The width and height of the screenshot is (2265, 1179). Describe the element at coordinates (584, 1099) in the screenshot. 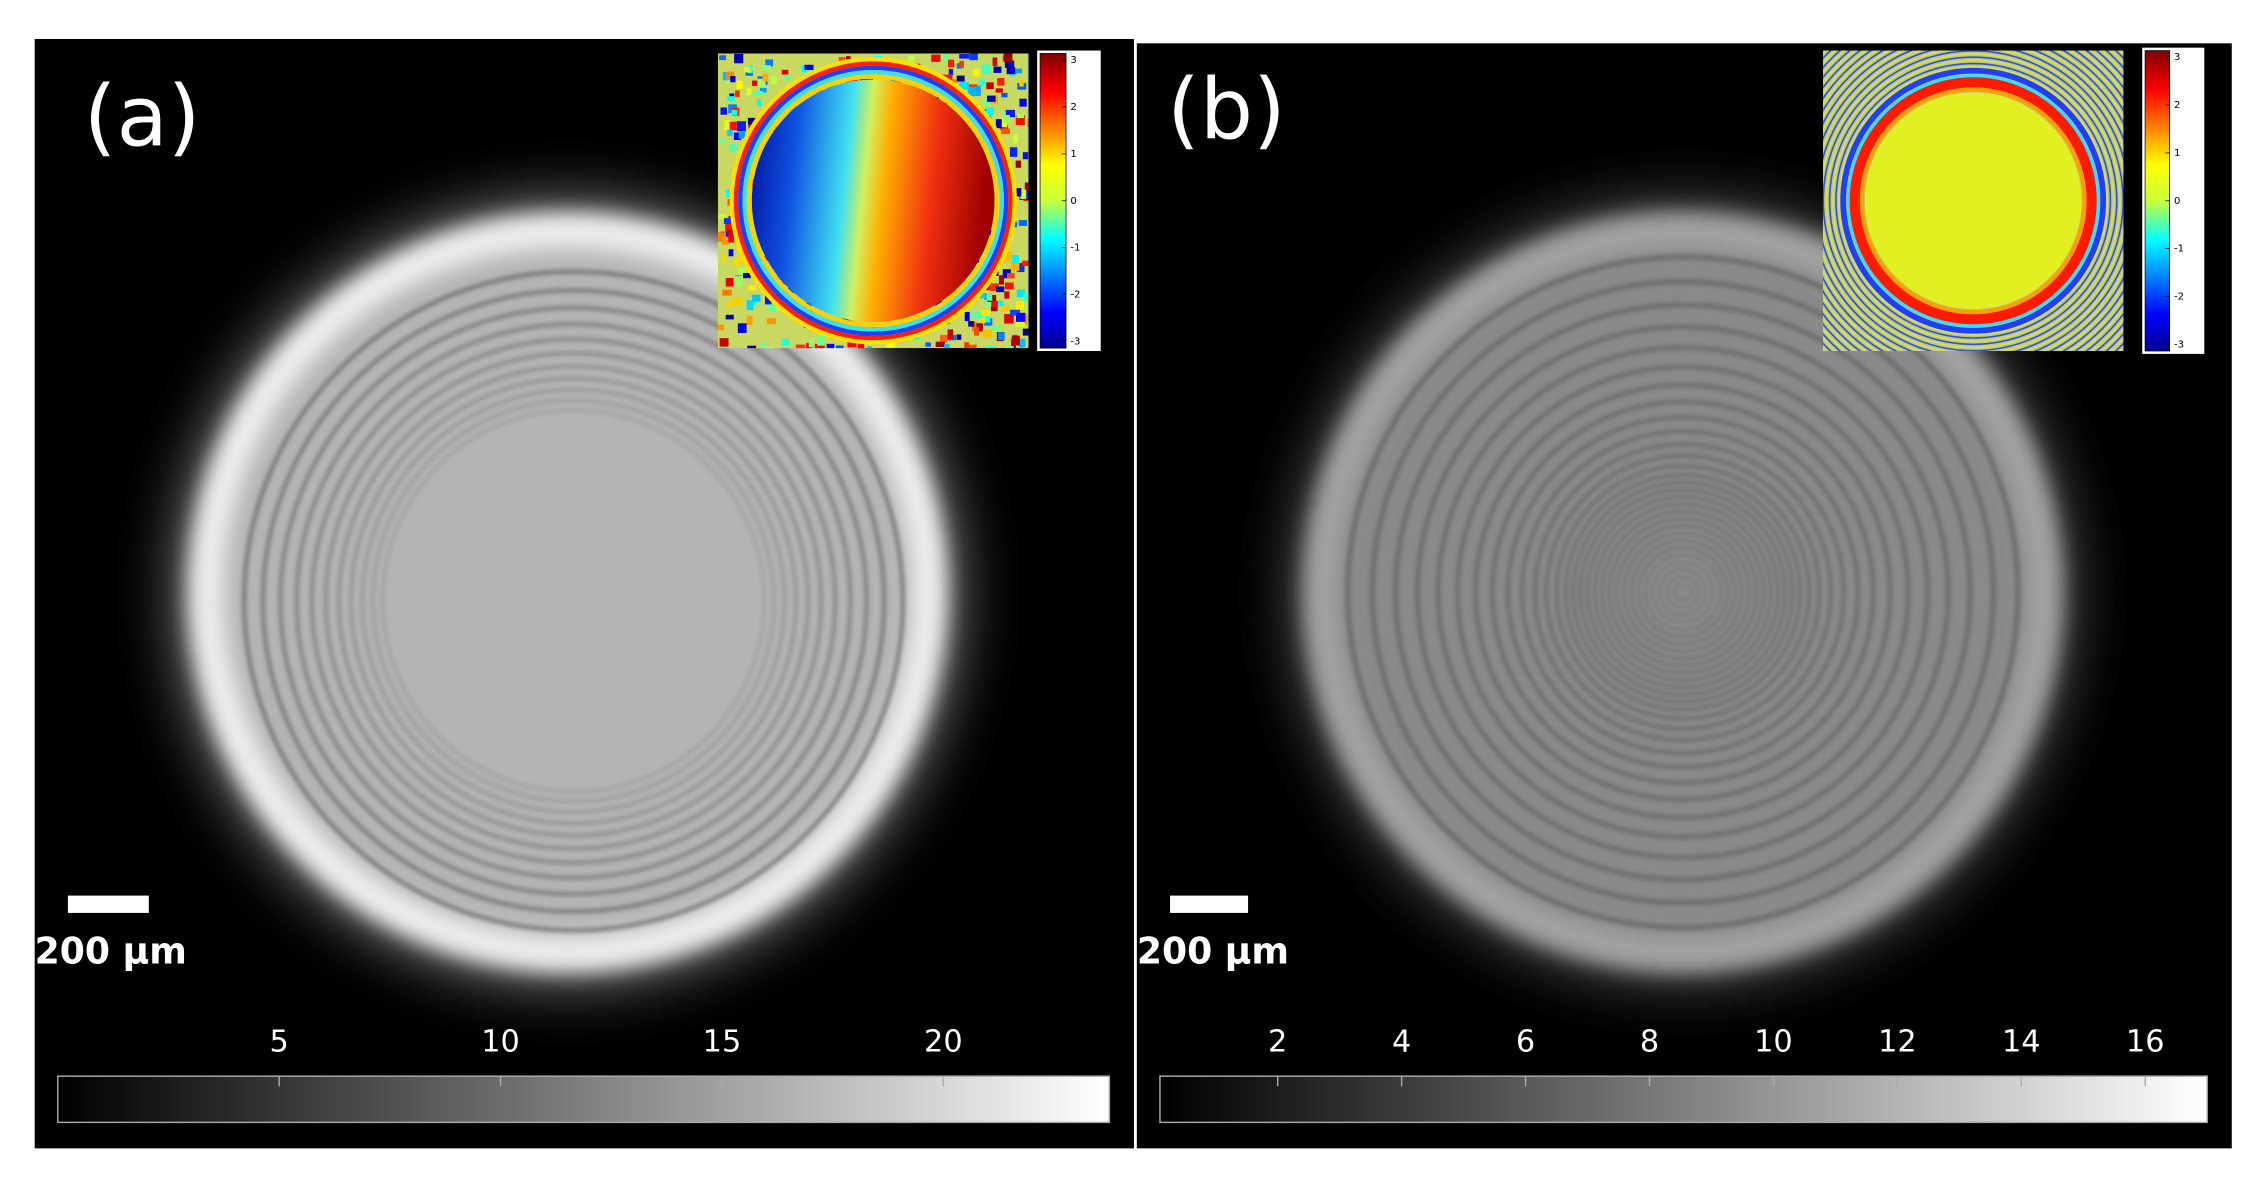

I see `colorbar` at that location.